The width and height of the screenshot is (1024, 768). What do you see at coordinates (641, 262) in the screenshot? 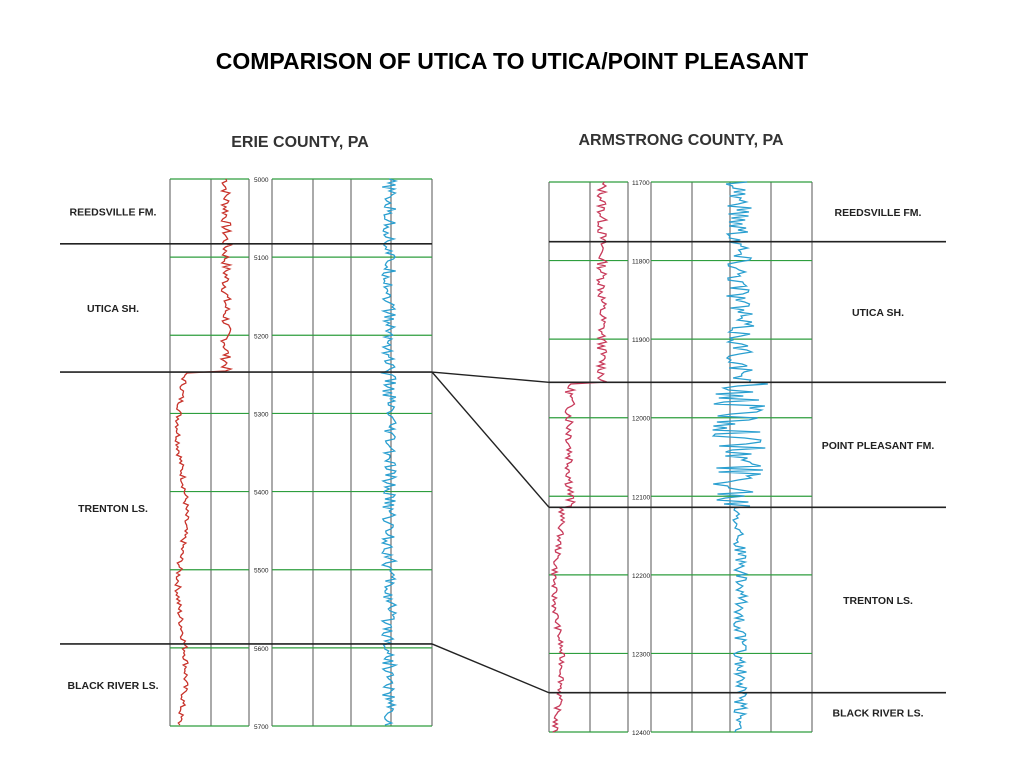
I see `depth-label: 11800` at bounding box center [641, 262].